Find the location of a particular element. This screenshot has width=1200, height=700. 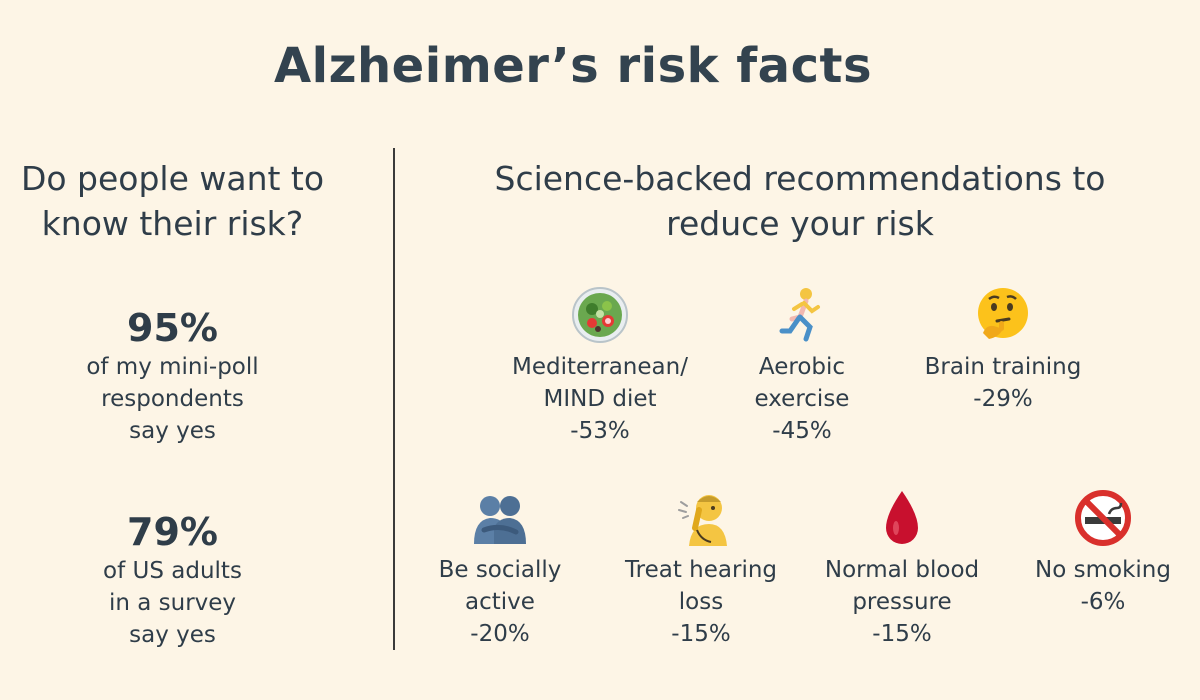

recommendation-label: Brain training is located at coordinates (1003, 367).